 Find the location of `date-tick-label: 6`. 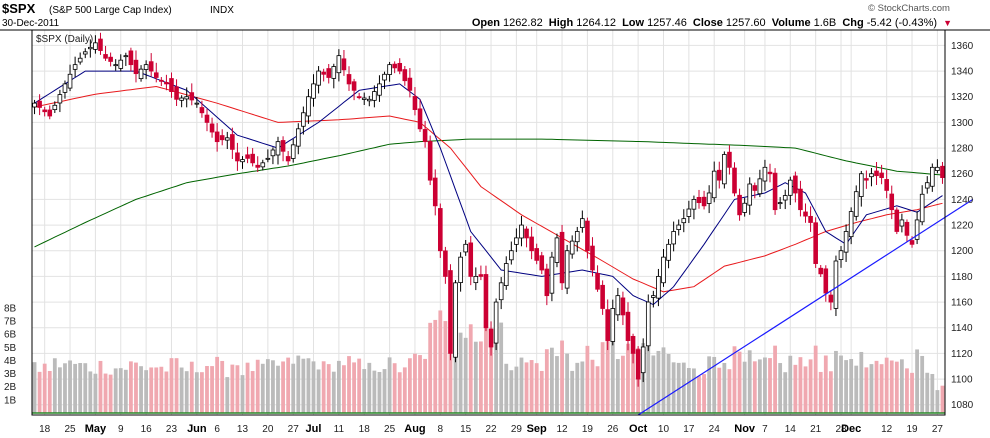

date-tick-label: 6 is located at coordinates (217, 429).